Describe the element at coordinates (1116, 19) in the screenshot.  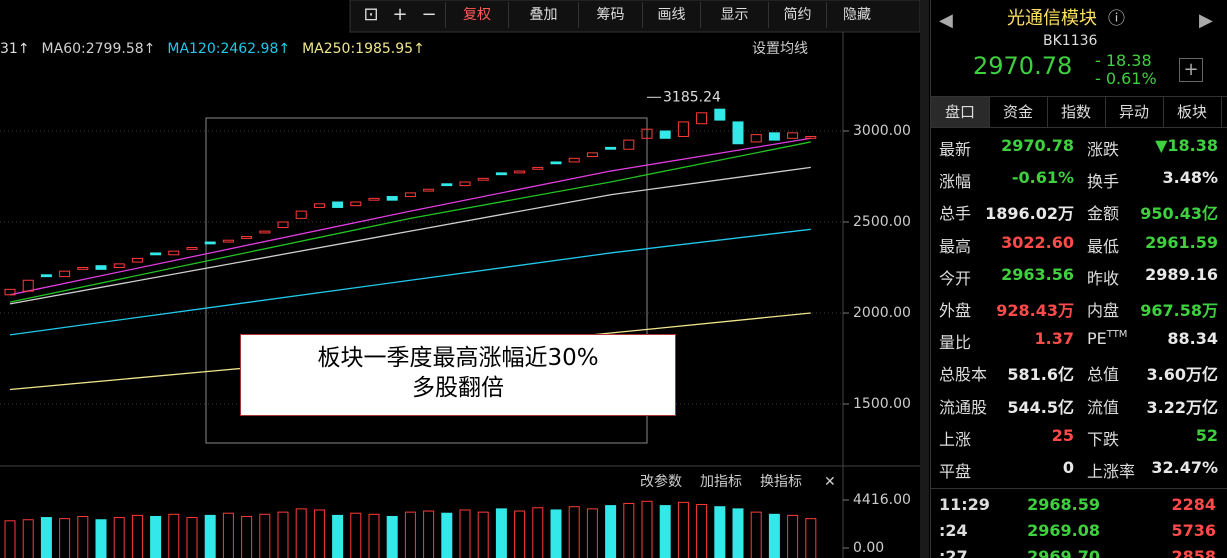
I see `info-icon: ⓘ` at that location.